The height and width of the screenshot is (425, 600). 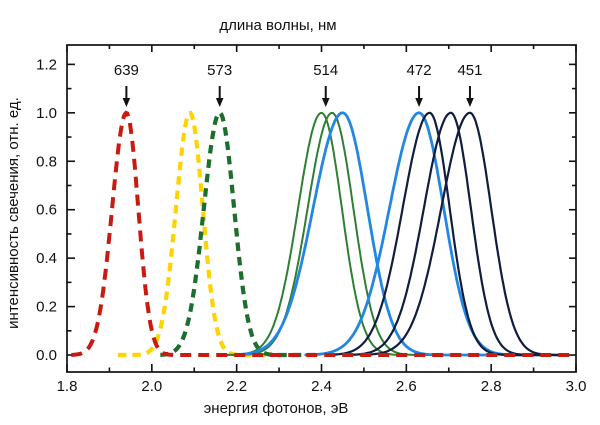 I want to click on x-tick-label-2.8: 2.8, so click(x=491, y=386).